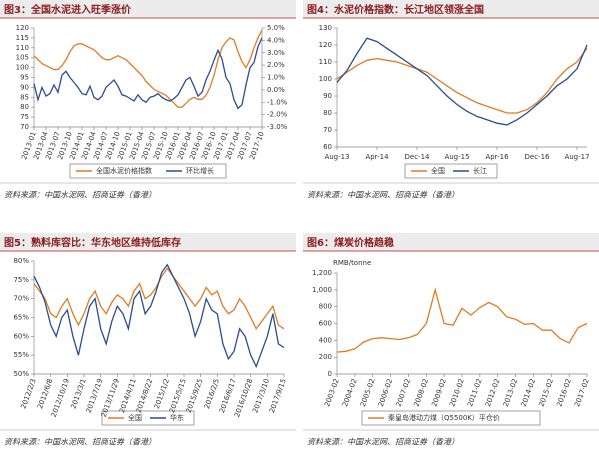 Image resolution: width=599 pixels, height=456 pixels. I want to click on x-tick-label: Apr-16, so click(497, 157).